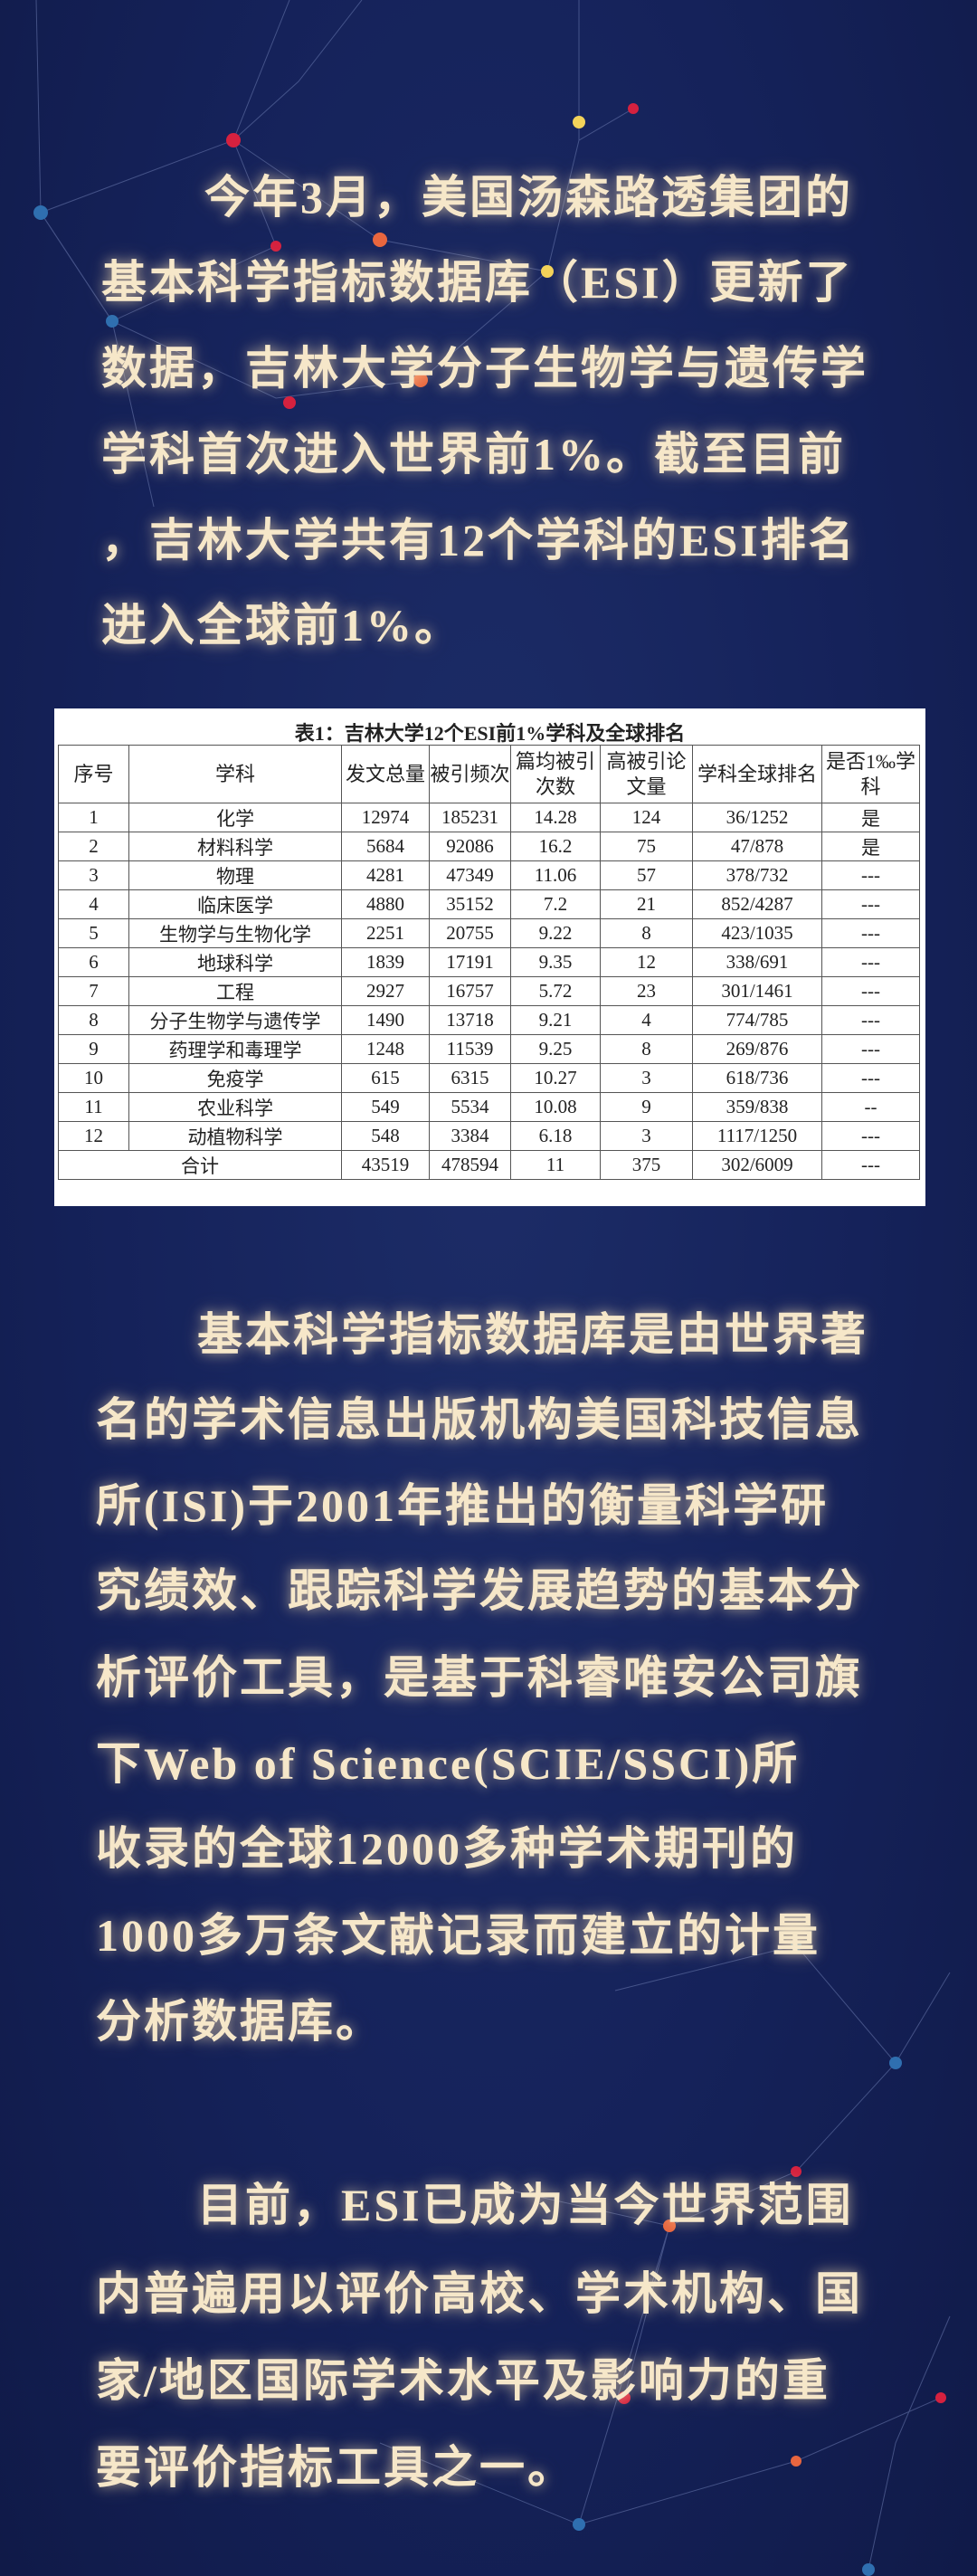 This screenshot has height=2576, width=977. What do you see at coordinates (448, 1763) in the screenshot?
I see `text-line: 下Web of Science(SCIE/SSCI)所` at bounding box center [448, 1763].